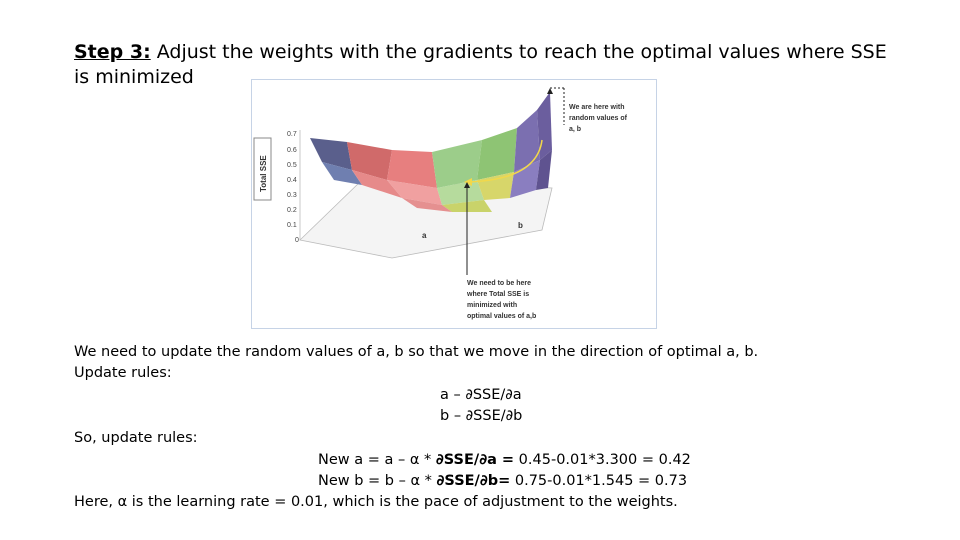 The image size is (960, 540). What do you see at coordinates (292, 195) in the screenshot?
I see `y-tick: 0.3` at bounding box center [292, 195].